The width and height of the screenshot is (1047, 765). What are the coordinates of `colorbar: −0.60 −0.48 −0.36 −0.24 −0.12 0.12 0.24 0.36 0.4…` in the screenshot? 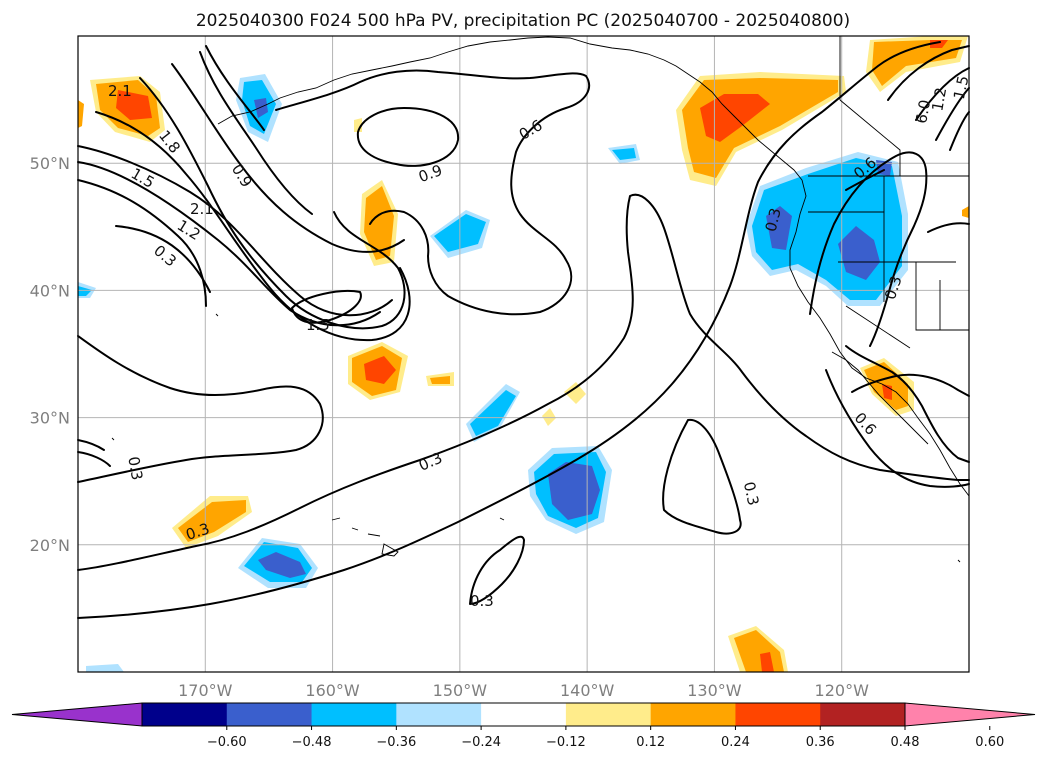 It's located at (523, 726).